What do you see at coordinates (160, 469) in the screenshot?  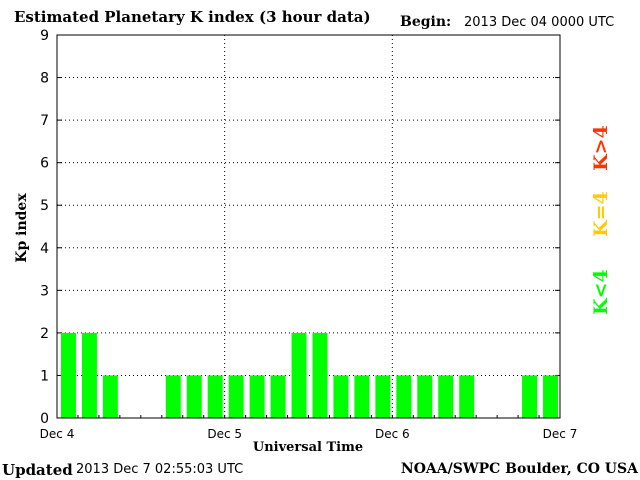 I see `updated-timestamp: 2013 Dec 7 02:55:03 UTC` at bounding box center [160, 469].